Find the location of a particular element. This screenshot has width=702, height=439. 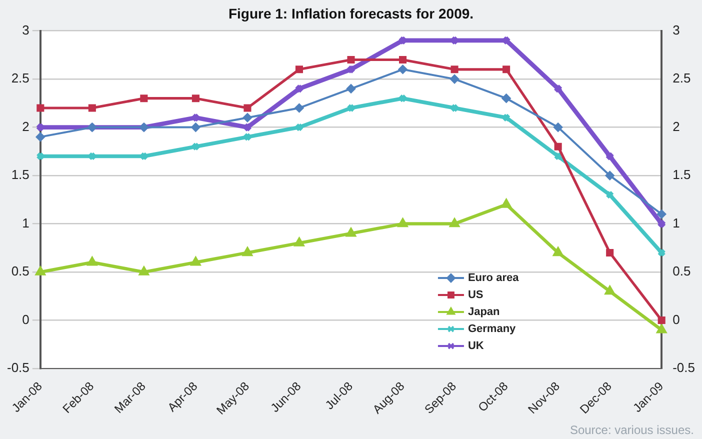

y-tick-label: 0.5 is located at coordinates (20, 271).